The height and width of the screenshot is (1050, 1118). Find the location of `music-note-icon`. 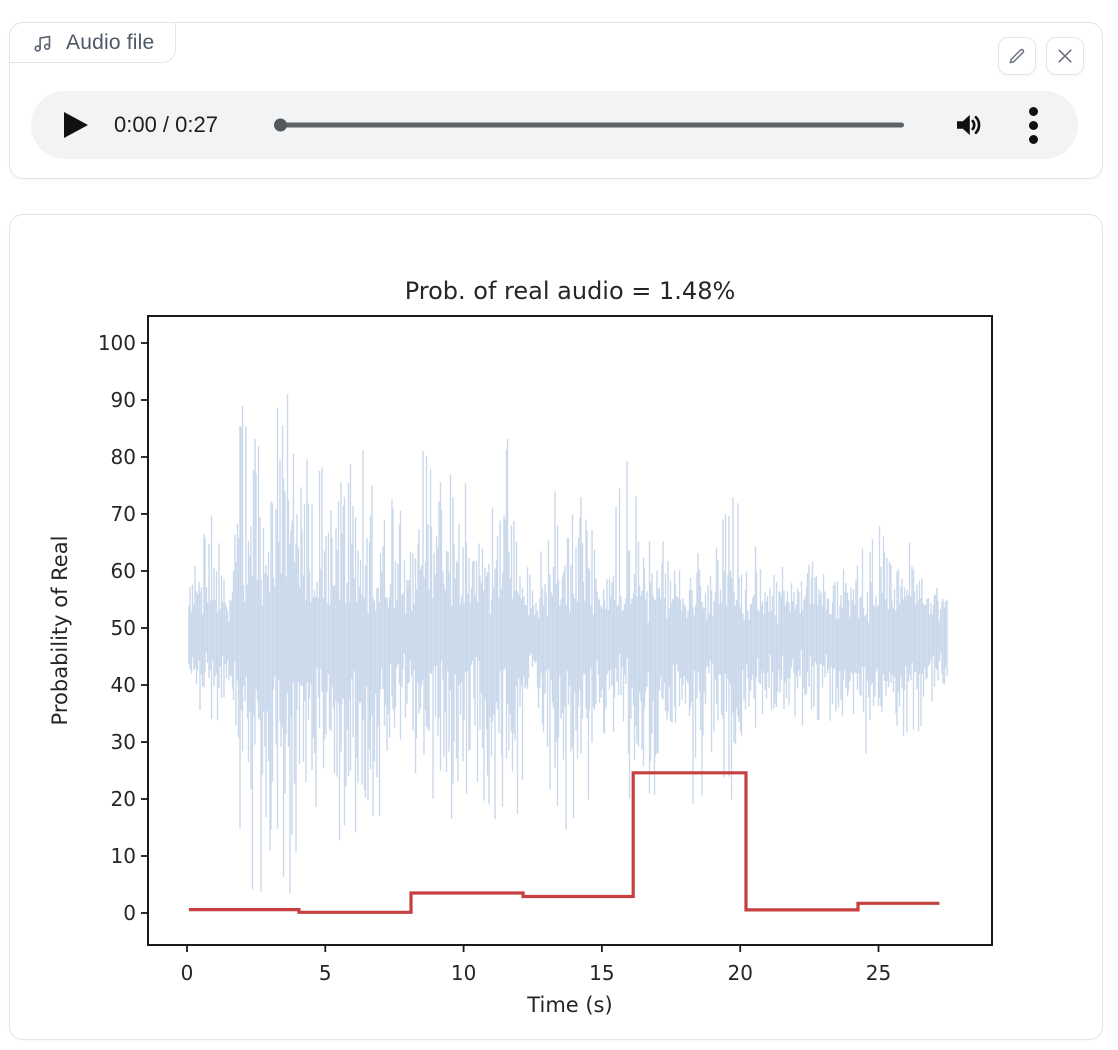

music-note-icon is located at coordinates (42, 42).